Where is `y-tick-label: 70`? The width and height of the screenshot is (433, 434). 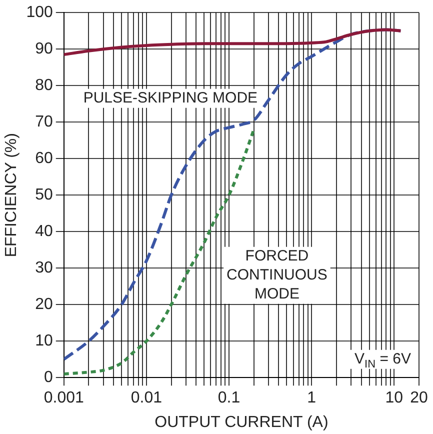
y-tick-label: 70 is located at coordinates (44, 122).